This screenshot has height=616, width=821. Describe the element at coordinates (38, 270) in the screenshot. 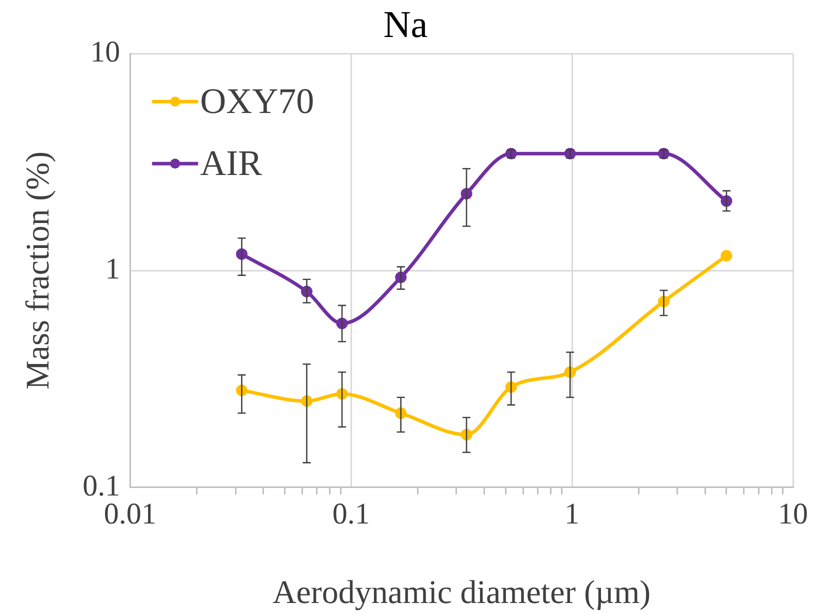

I see `y-axis-title: Mass fraction (%)` at that location.